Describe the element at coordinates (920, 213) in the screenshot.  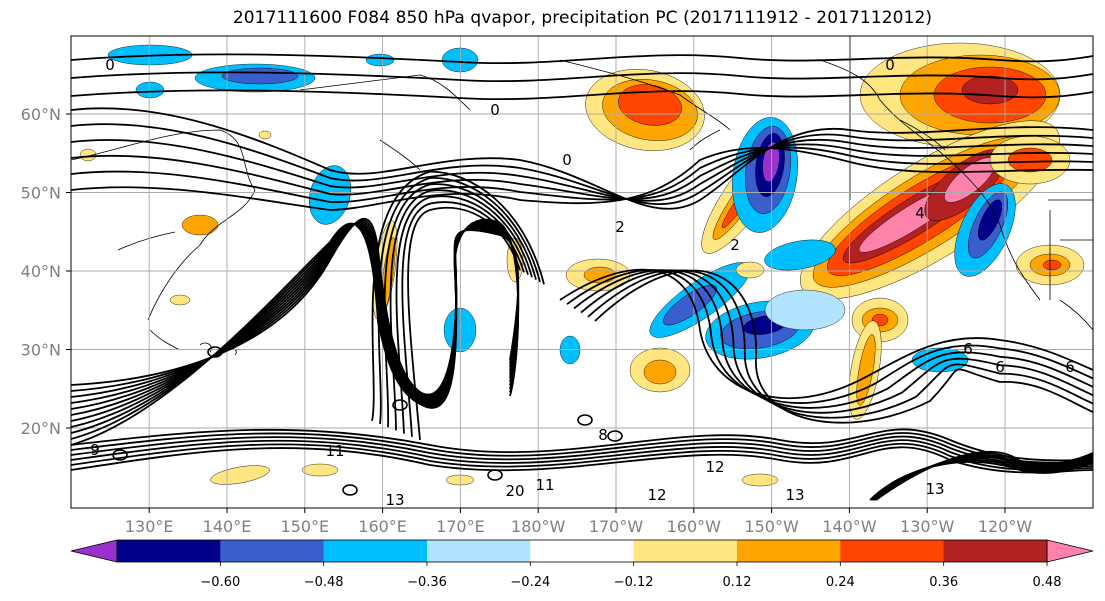
I see `contour-label: 4` at that location.